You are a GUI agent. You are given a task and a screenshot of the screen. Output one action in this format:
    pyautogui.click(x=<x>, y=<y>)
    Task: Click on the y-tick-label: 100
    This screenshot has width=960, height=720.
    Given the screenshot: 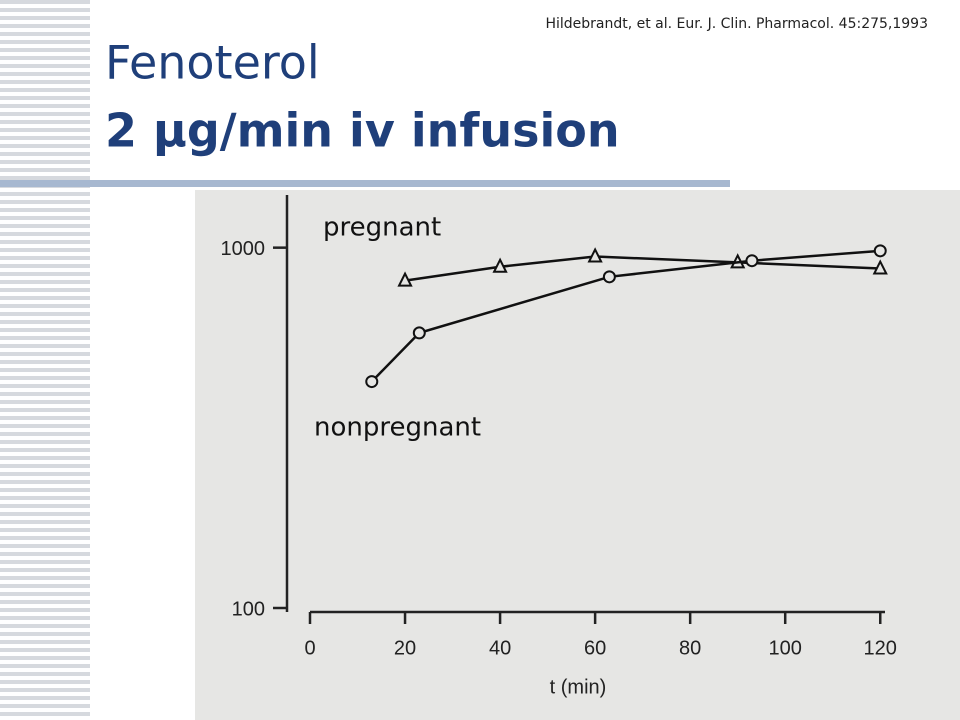 What is the action you would take?
    pyautogui.click(x=248, y=609)
    